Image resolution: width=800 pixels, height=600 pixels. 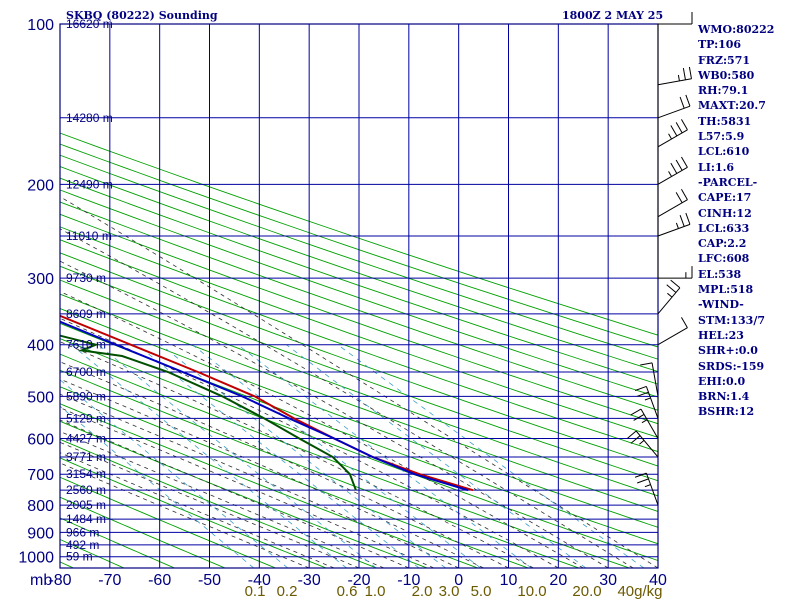 What do you see at coordinates (86, 372) in the screenshot?
I see `height-label: 6700 m` at bounding box center [86, 372].